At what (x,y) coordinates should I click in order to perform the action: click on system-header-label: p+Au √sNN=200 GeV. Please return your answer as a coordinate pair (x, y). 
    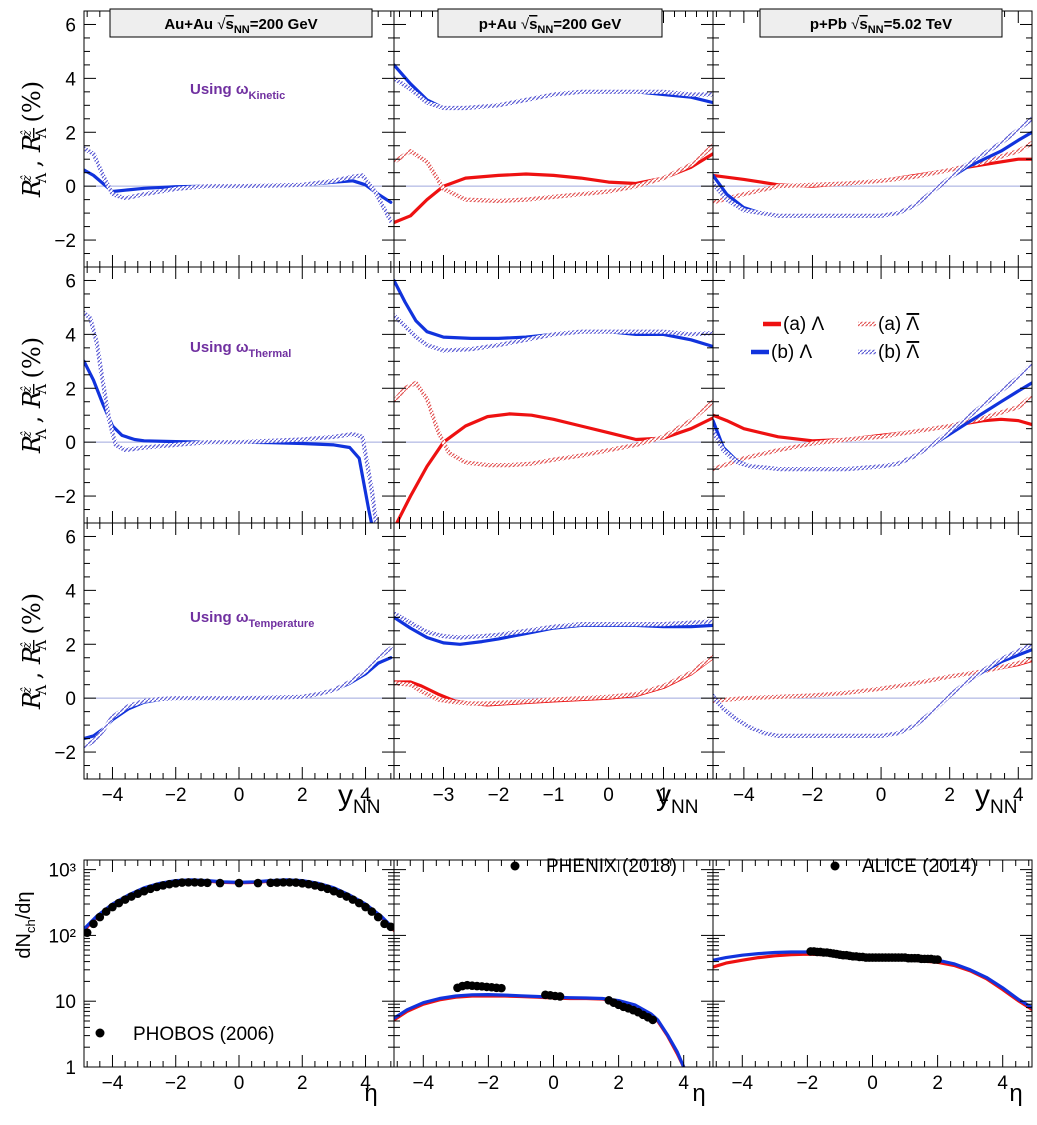
    Looking at the image, I should click on (550, 26).